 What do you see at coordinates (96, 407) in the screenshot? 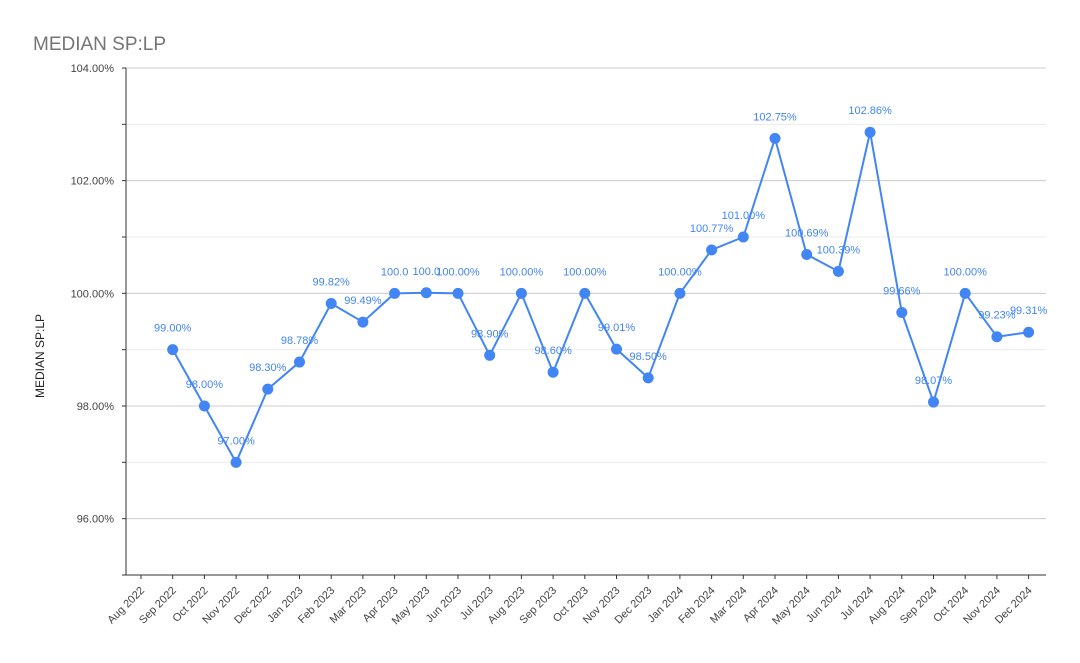
I see `y-tick-label: 98.00%` at bounding box center [96, 407].